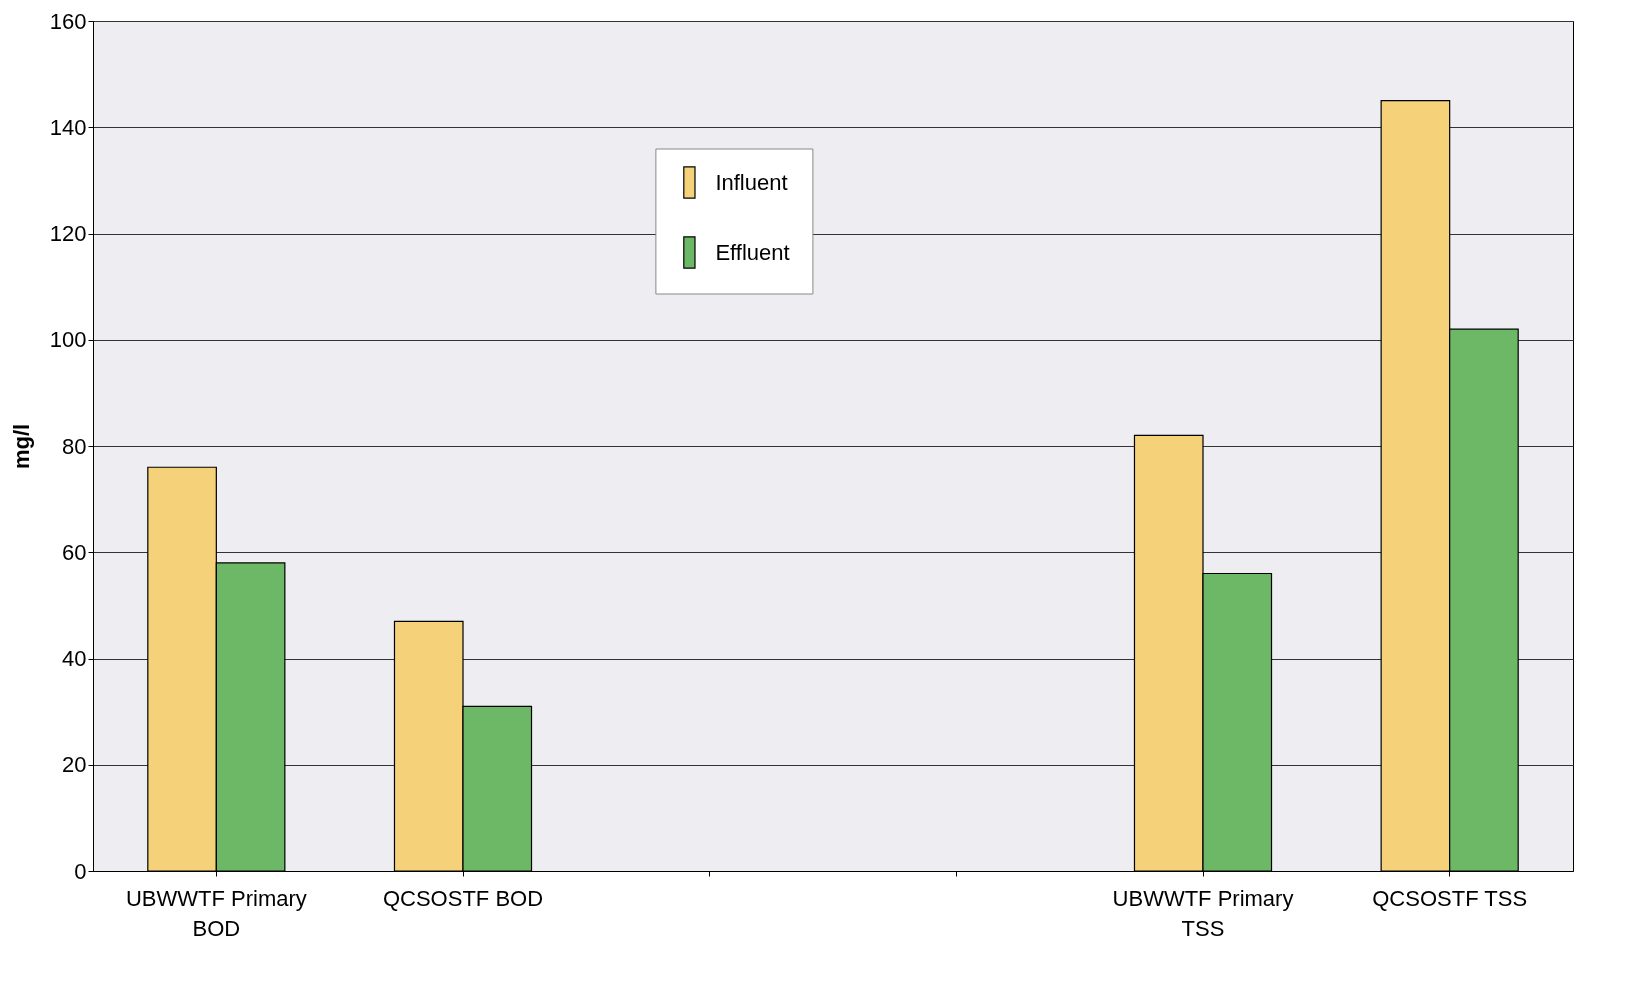  I want to click on x-tick-label: UBWWTF Primary BOD, so click(216, 913).